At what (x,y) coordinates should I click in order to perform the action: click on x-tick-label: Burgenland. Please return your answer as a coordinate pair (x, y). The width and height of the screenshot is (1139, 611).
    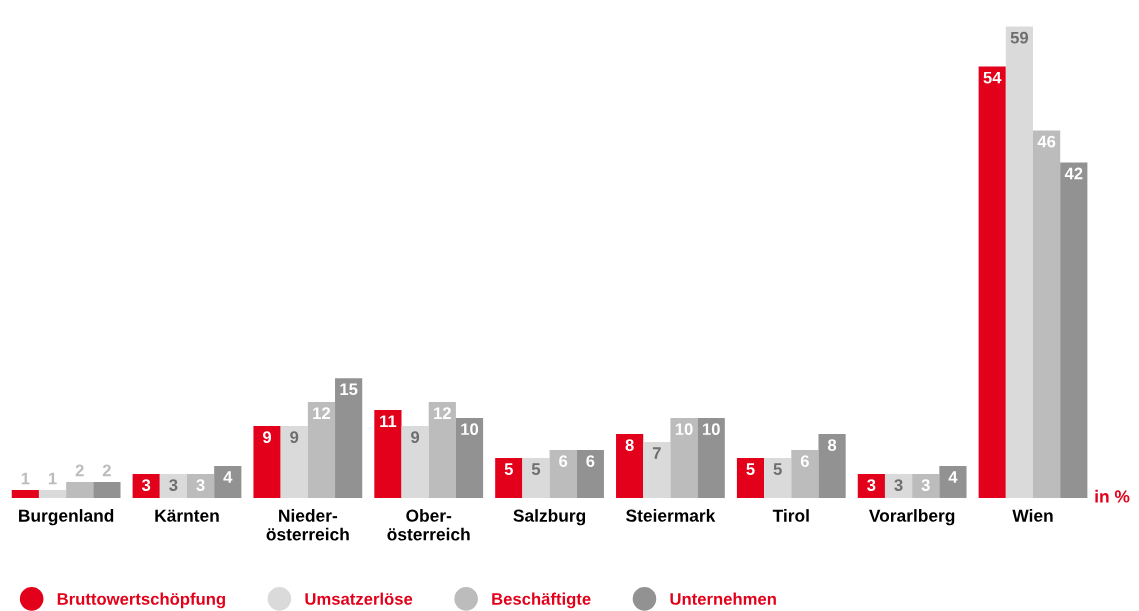
    Looking at the image, I should click on (66, 517).